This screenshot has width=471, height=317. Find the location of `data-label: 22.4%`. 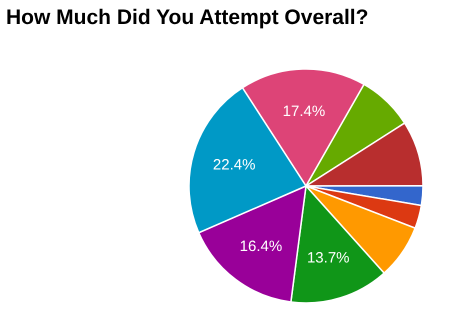

data-label: 22.4% is located at coordinates (234, 165).